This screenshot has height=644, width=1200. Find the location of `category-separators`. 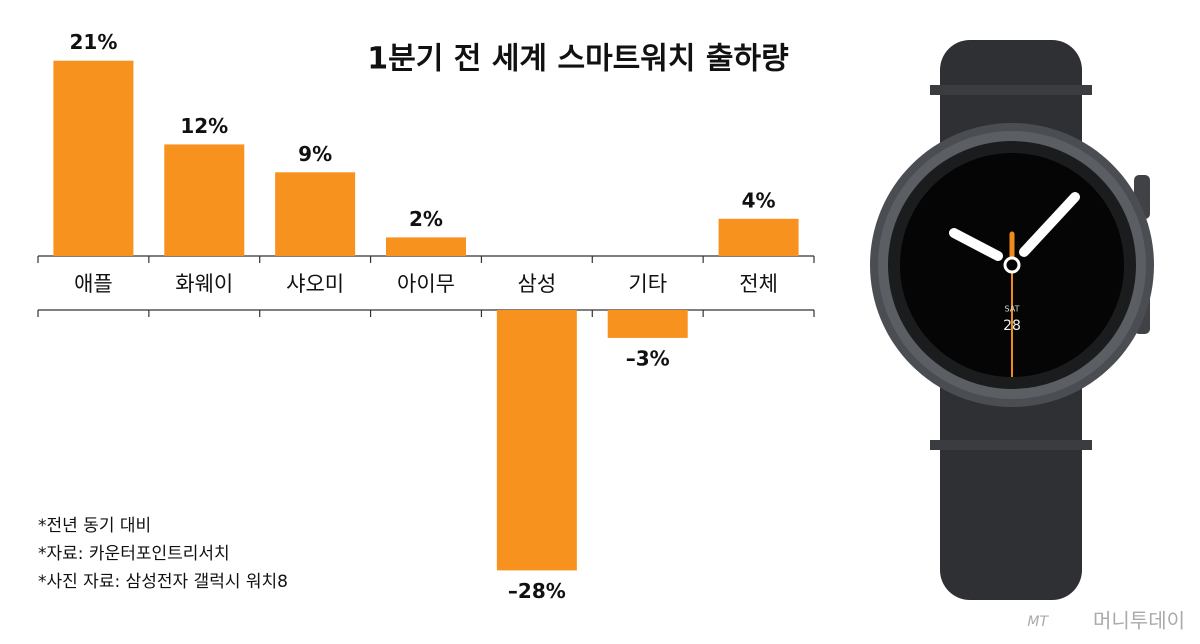

category-separators is located at coordinates (426, 286).